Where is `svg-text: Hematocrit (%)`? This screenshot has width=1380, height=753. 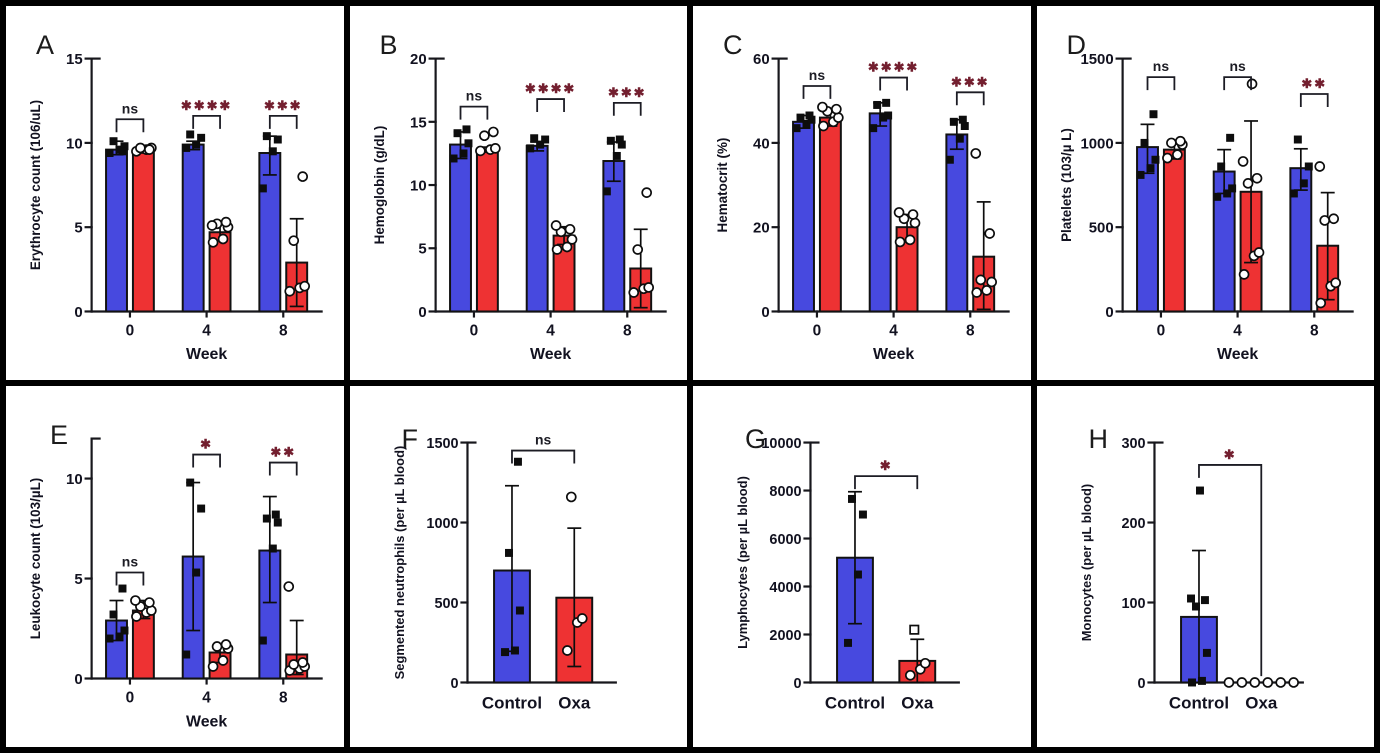
svg-text: Hematocrit (%) is located at coordinates (722, 185).